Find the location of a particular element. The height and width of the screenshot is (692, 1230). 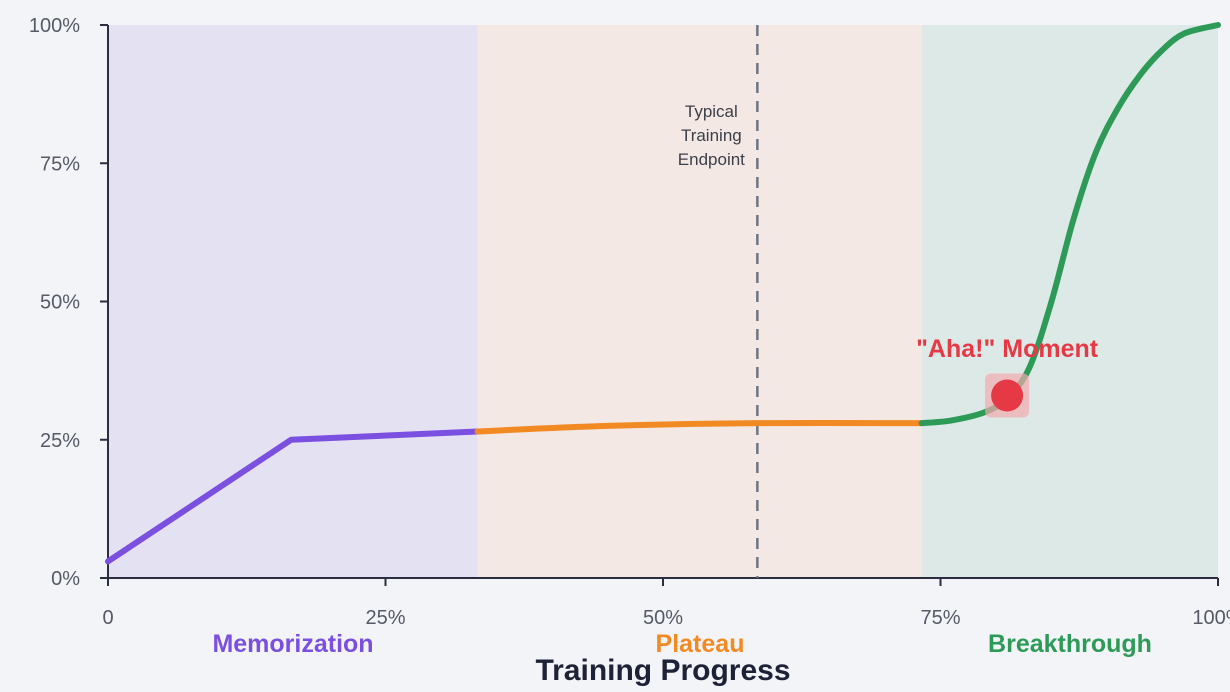

aha-marker-point is located at coordinates (1007, 395).